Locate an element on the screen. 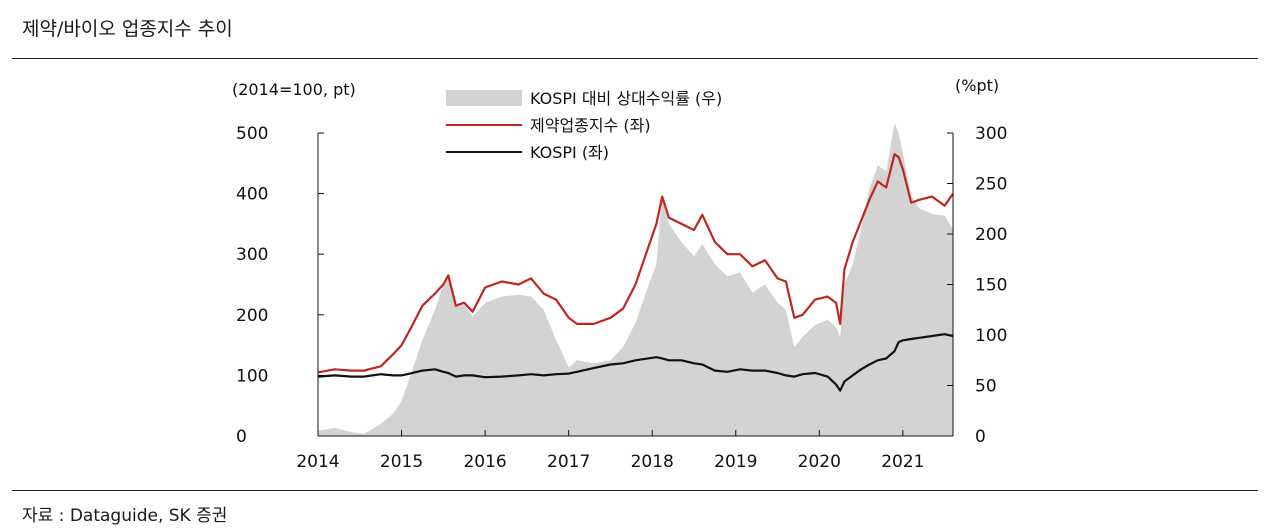  top-rule is located at coordinates (635, 58).